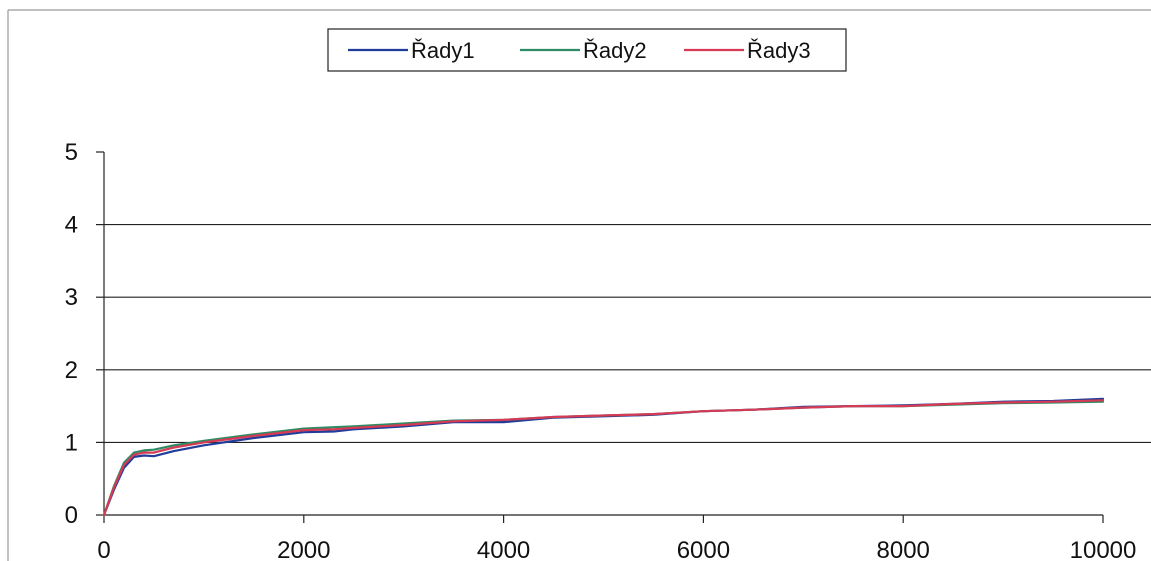 The image size is (1151, 561). What do you see at coordinates (903, 549) in the screenshot?
I see `x-tick-label: 8000` at bounding box center [903, 549].